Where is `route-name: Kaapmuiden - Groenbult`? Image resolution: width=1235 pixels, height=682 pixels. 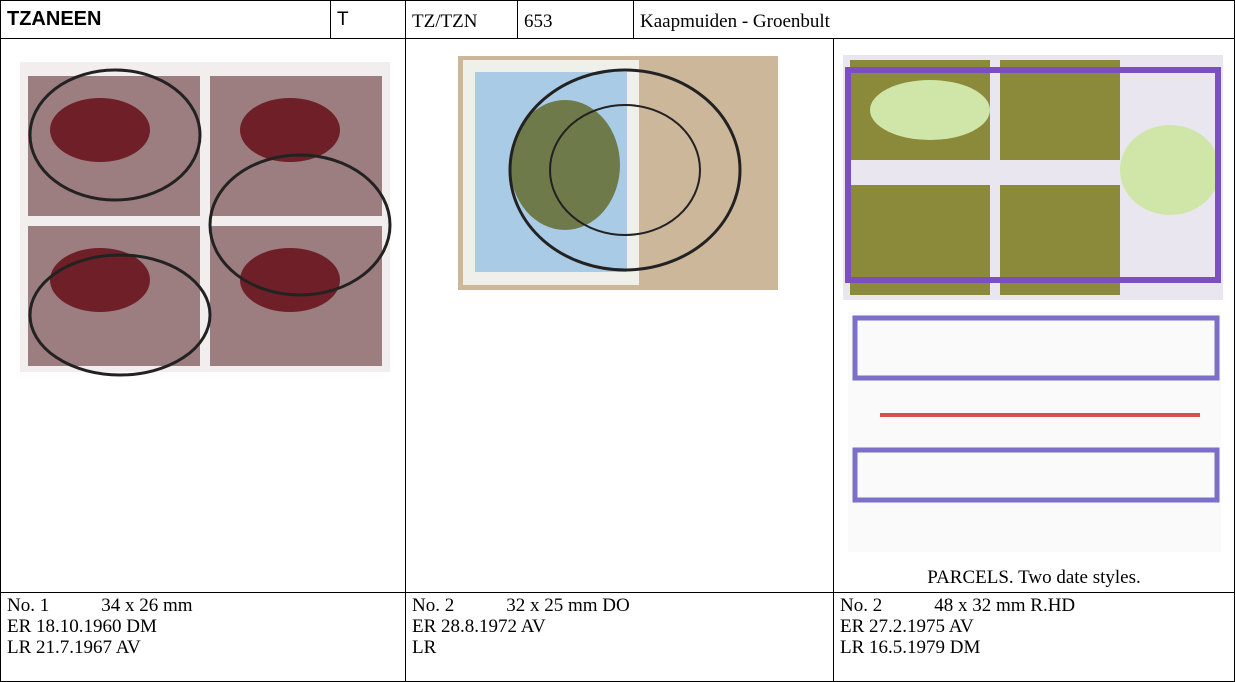
route-name: Kaapmuiden - Groenbult is located at coordinates (934, 19).